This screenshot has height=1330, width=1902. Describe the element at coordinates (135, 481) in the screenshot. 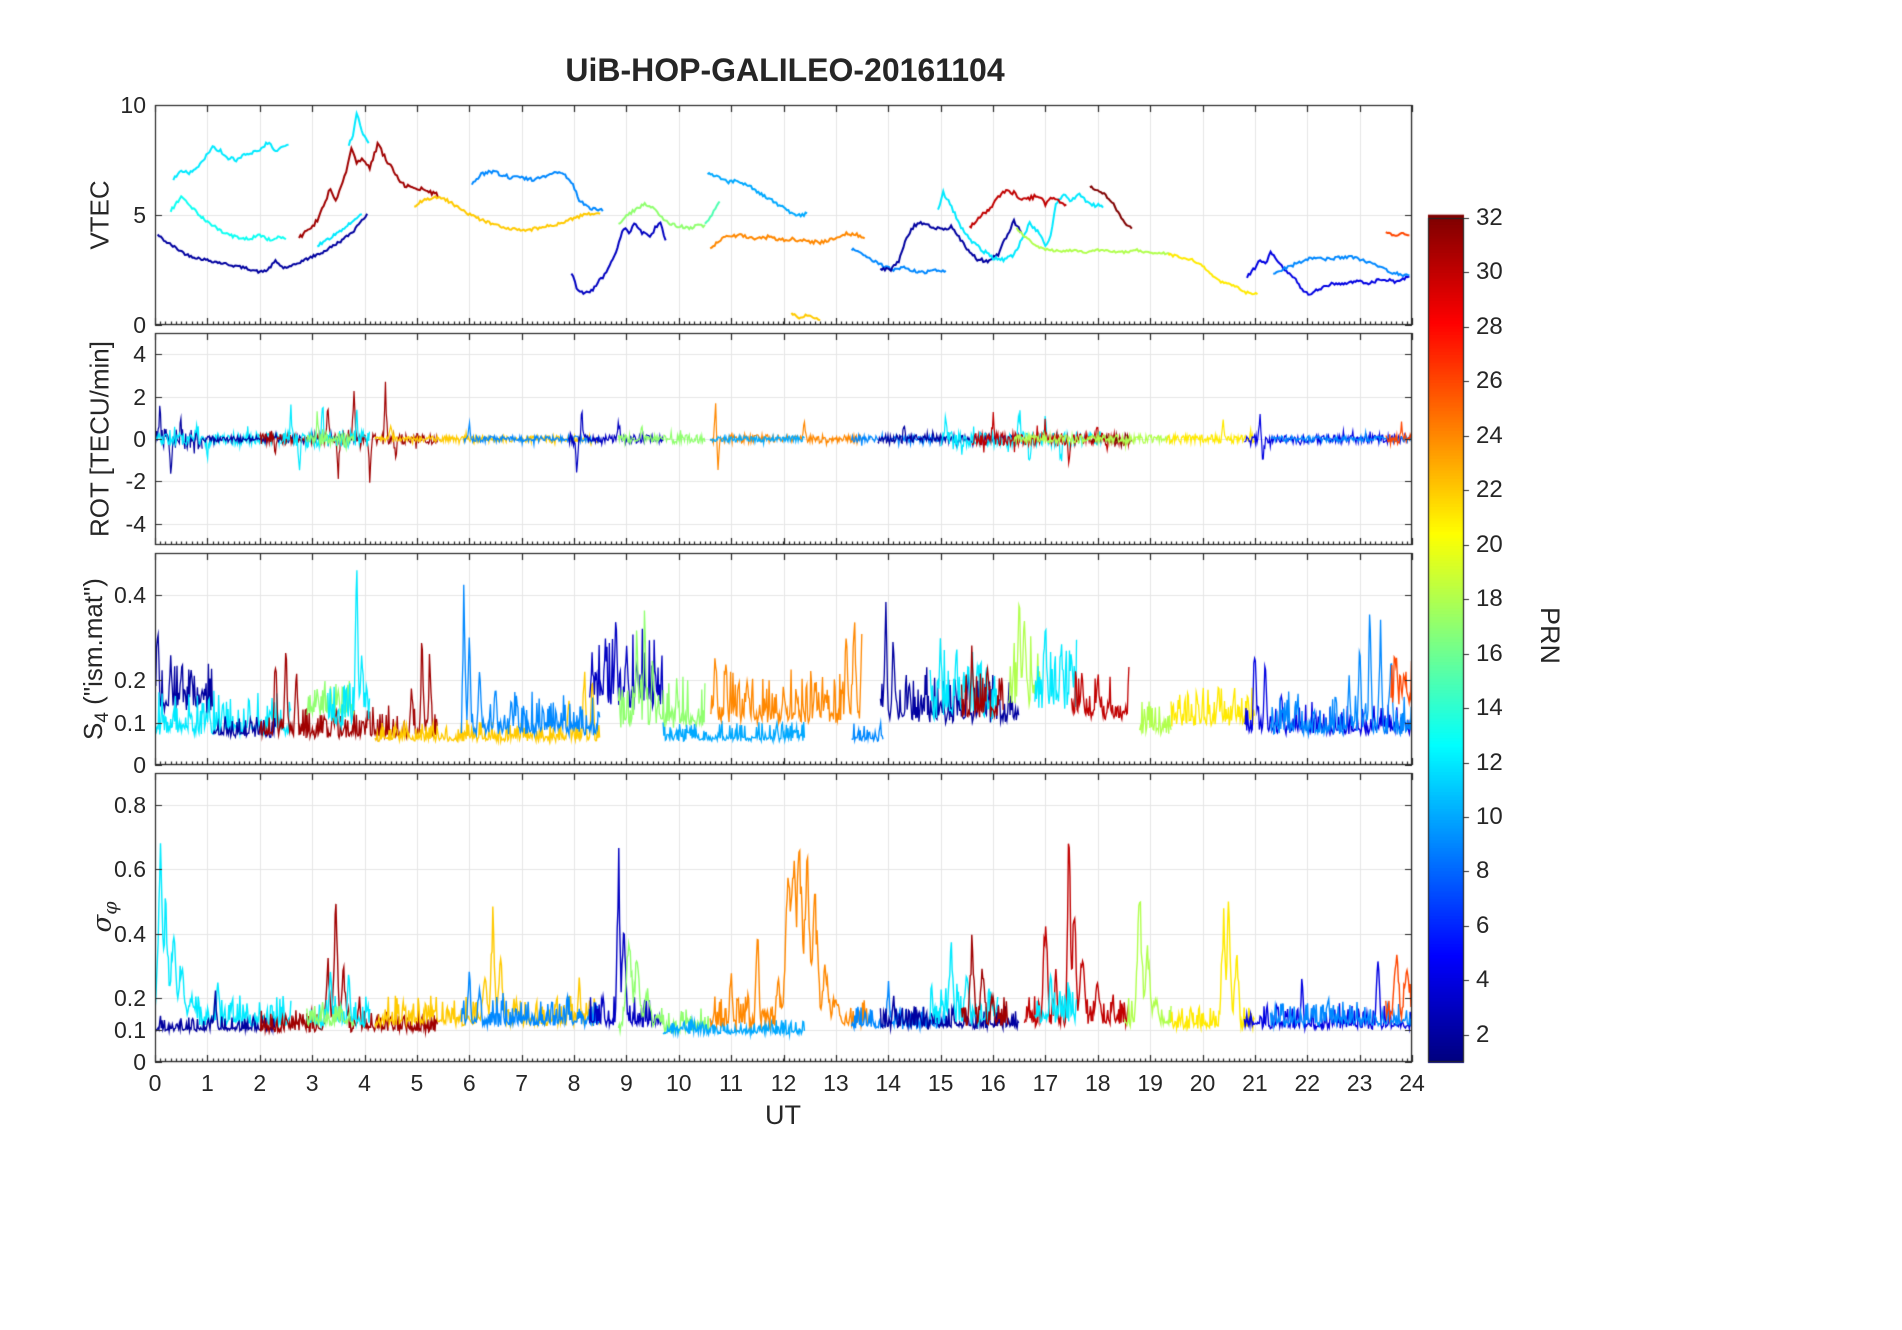

I see `y-tick-label: -2` at that location.